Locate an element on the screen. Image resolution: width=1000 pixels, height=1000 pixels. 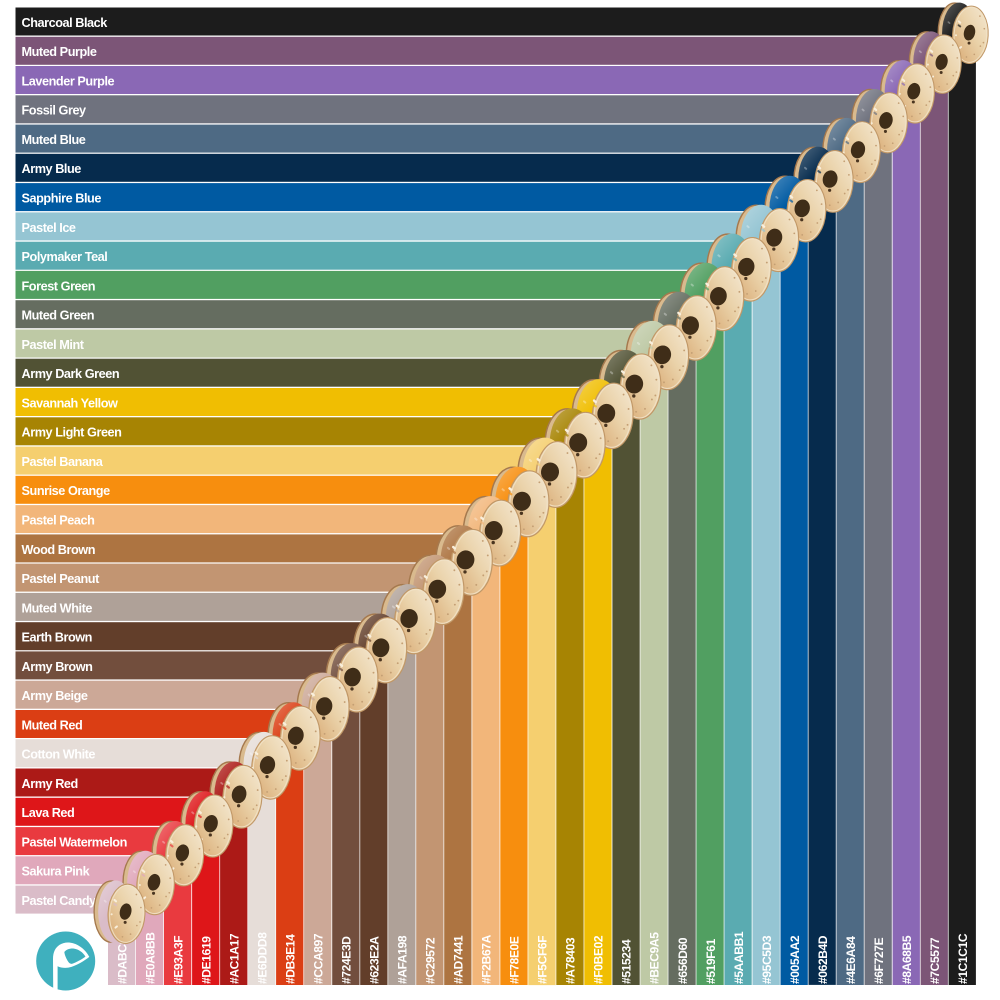
svg-text: #BEC9A5 is located at coordinates (655, 958).